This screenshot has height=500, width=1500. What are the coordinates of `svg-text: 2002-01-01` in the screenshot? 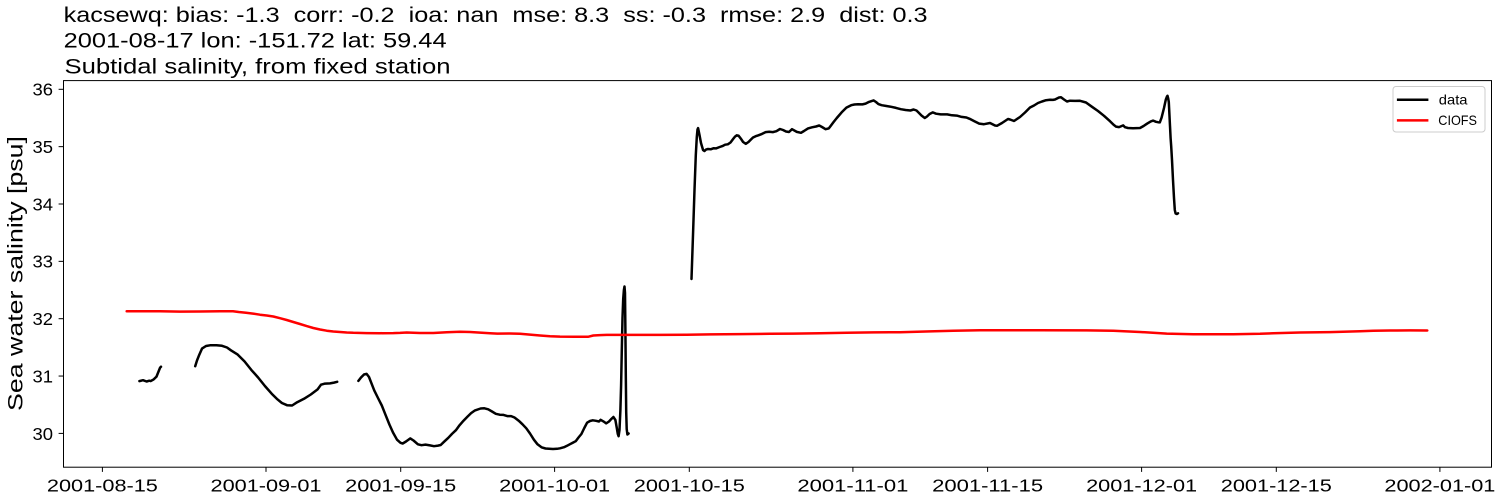 It's located at (1439, 486).